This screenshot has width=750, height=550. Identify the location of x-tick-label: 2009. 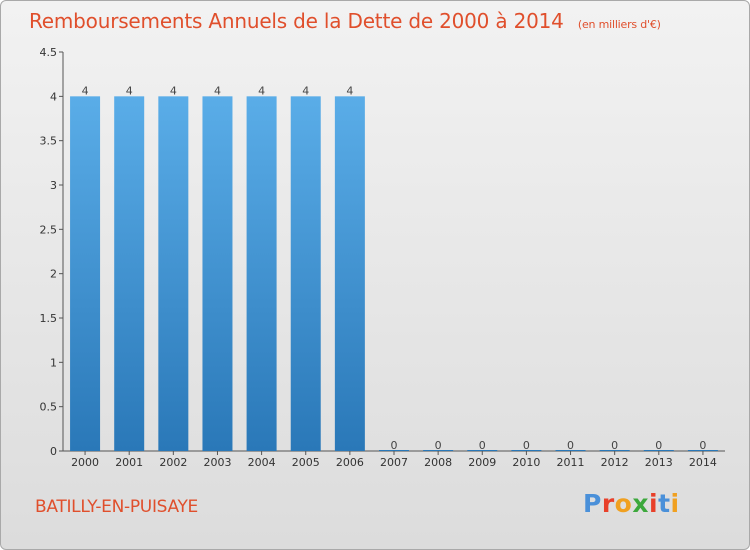
(482, 462).